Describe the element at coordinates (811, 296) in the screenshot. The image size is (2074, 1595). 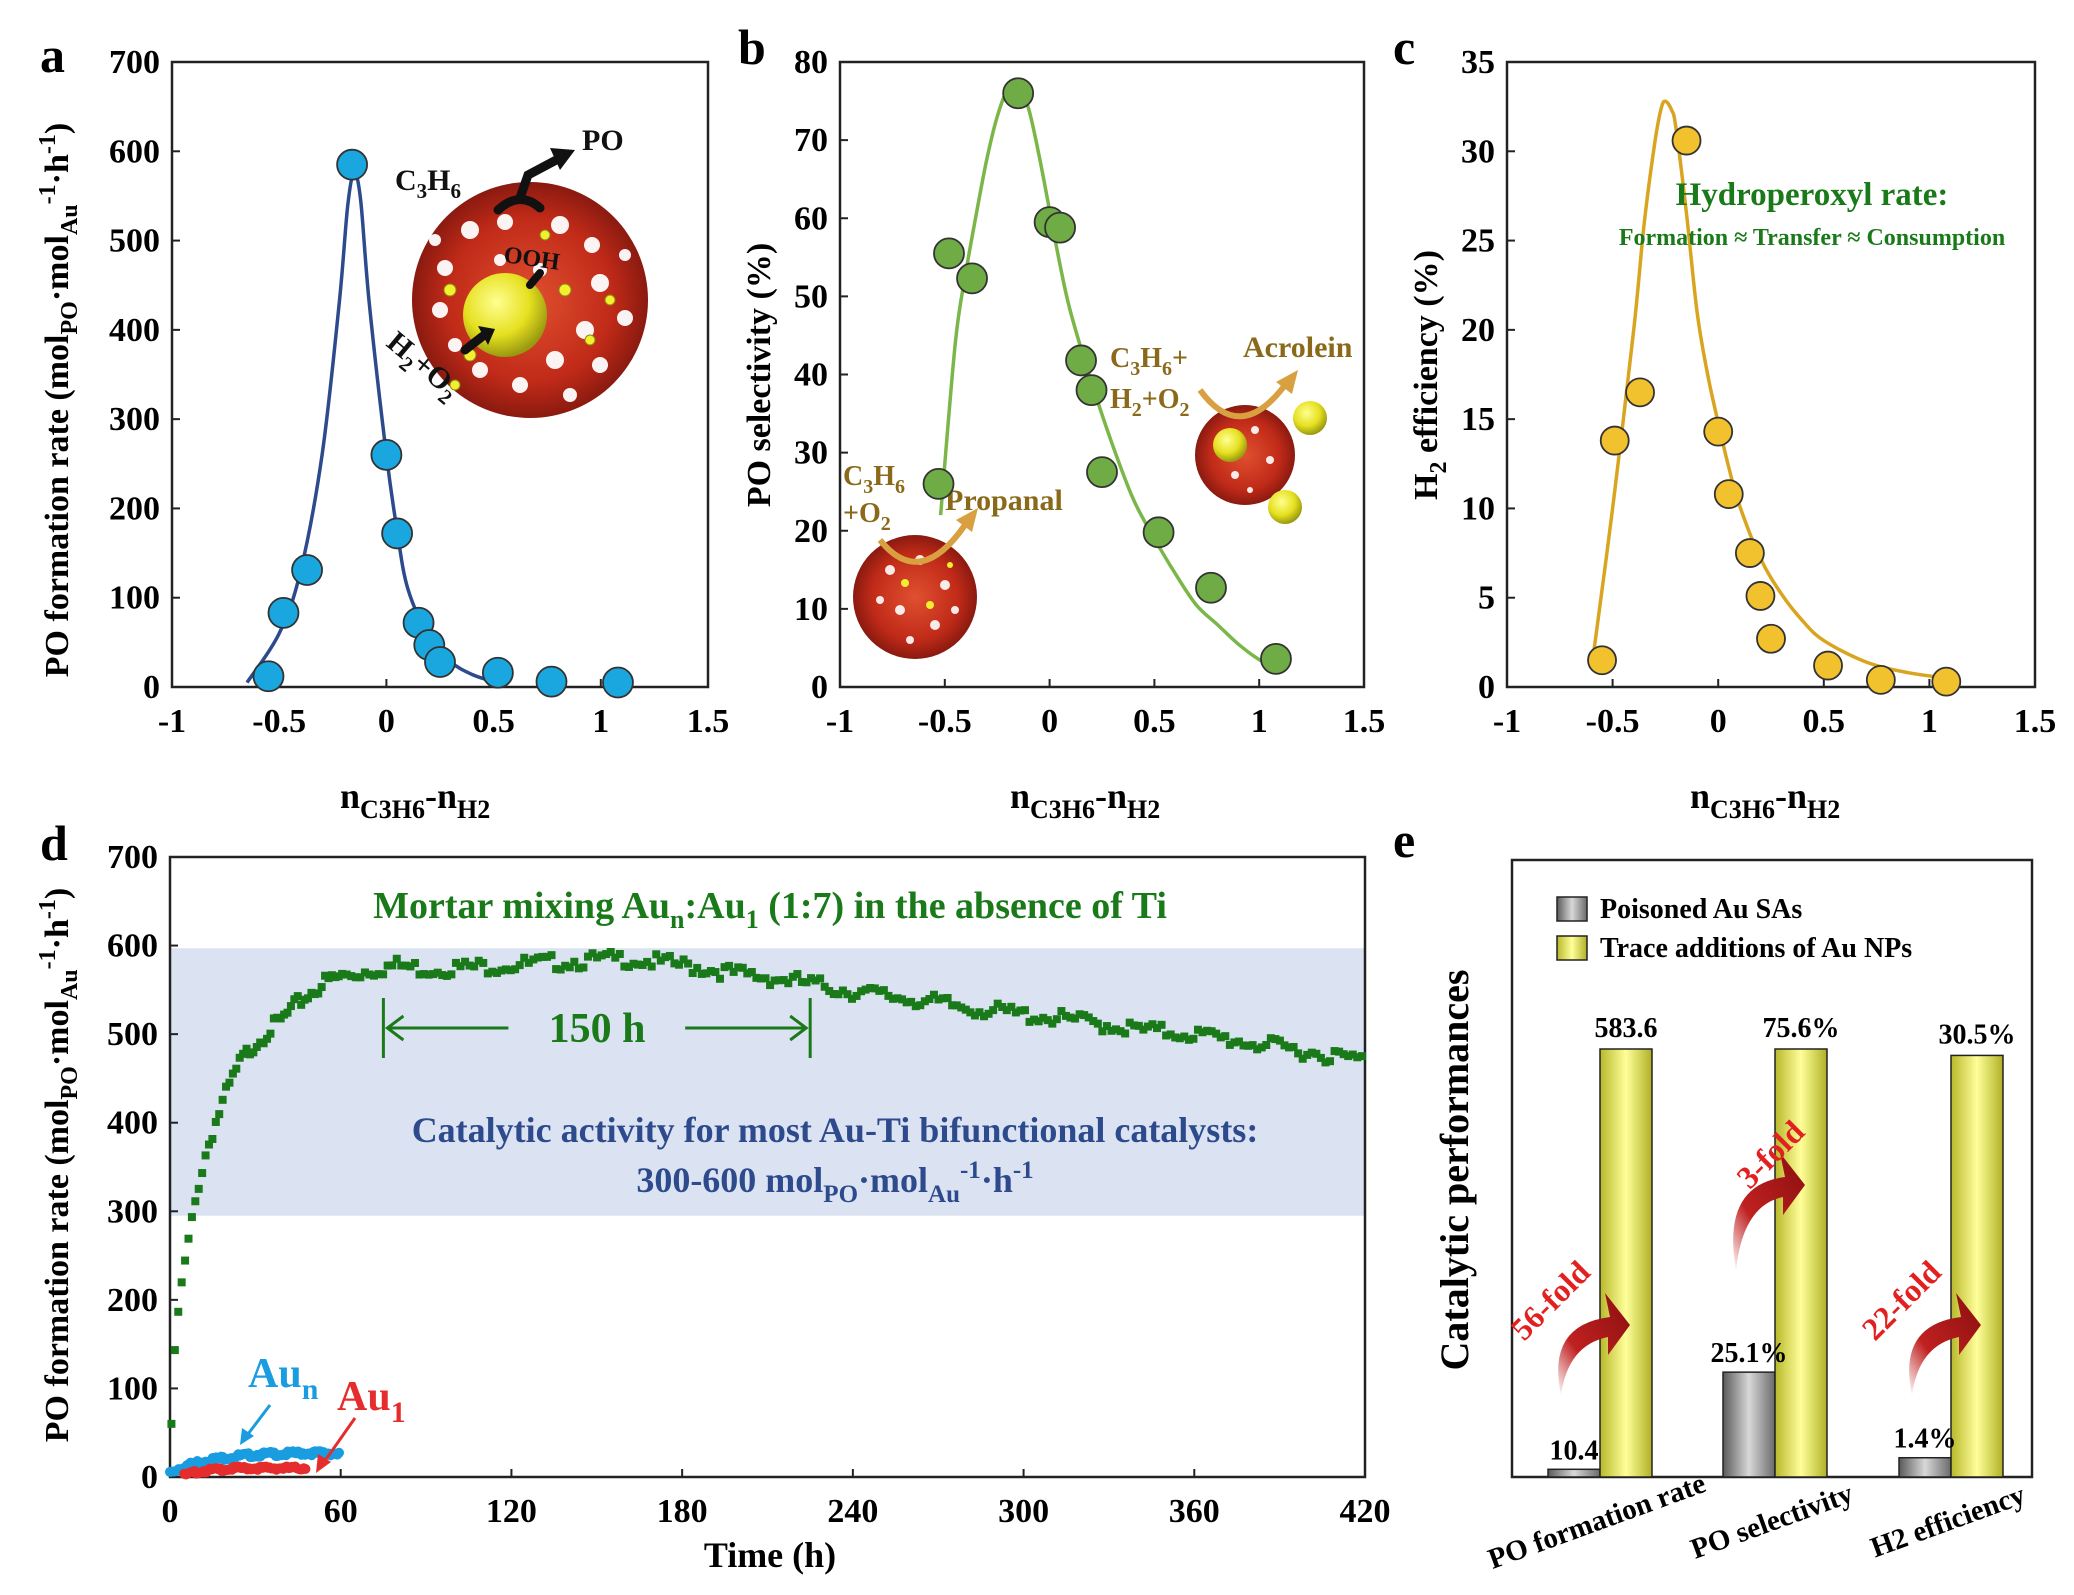
I see `y-tick-label: 50` at that location.